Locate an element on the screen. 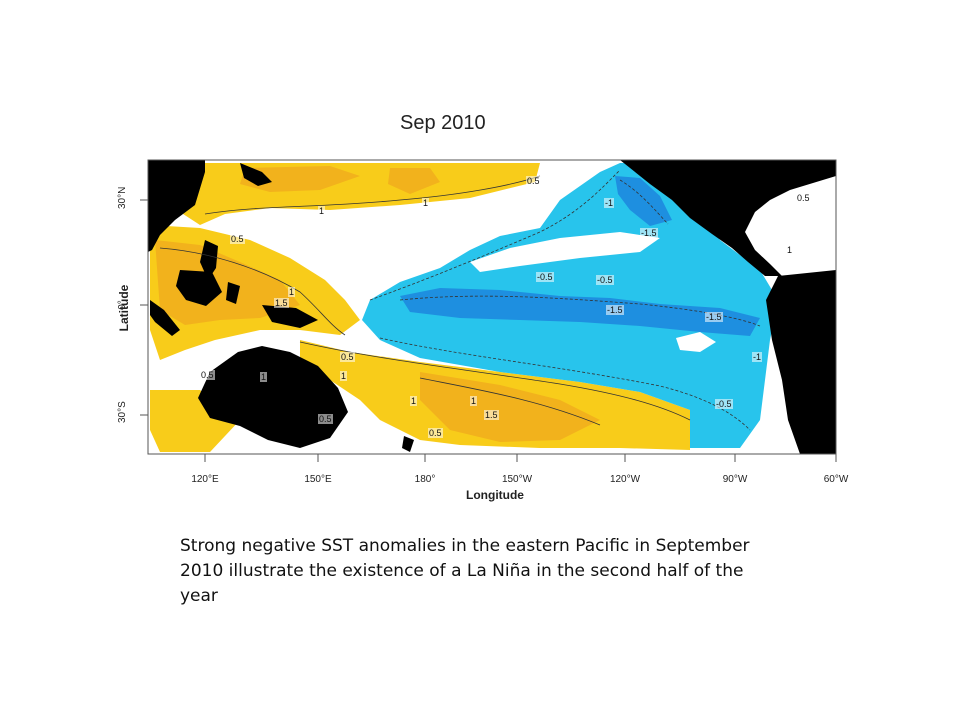  warm-core-north is located at coordinates (300, 179).